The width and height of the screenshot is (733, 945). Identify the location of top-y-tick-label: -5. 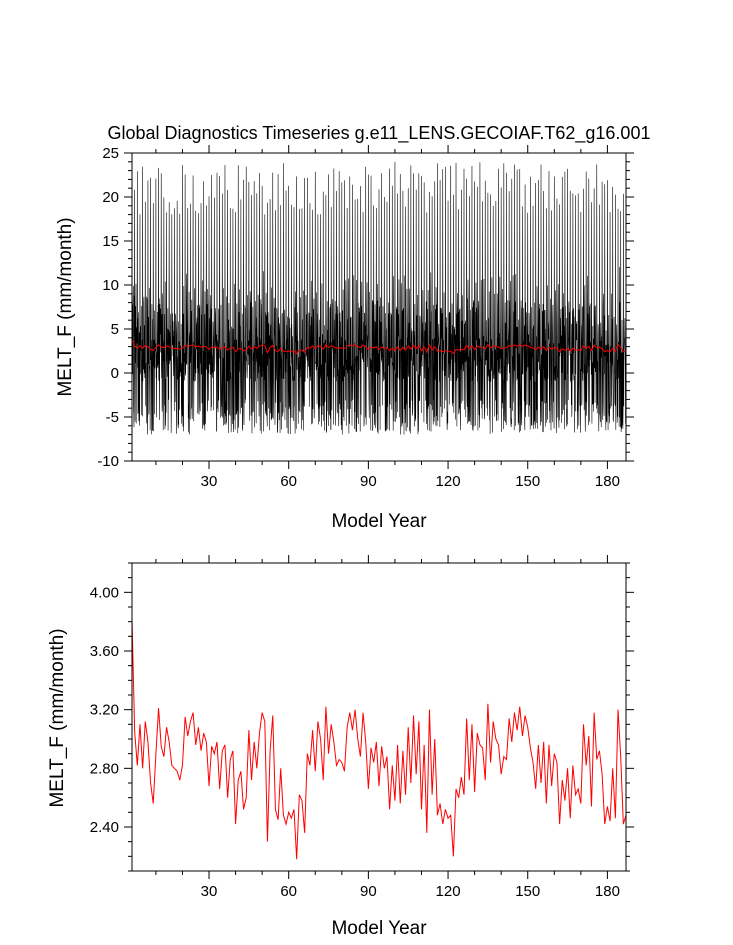
(112, 417).